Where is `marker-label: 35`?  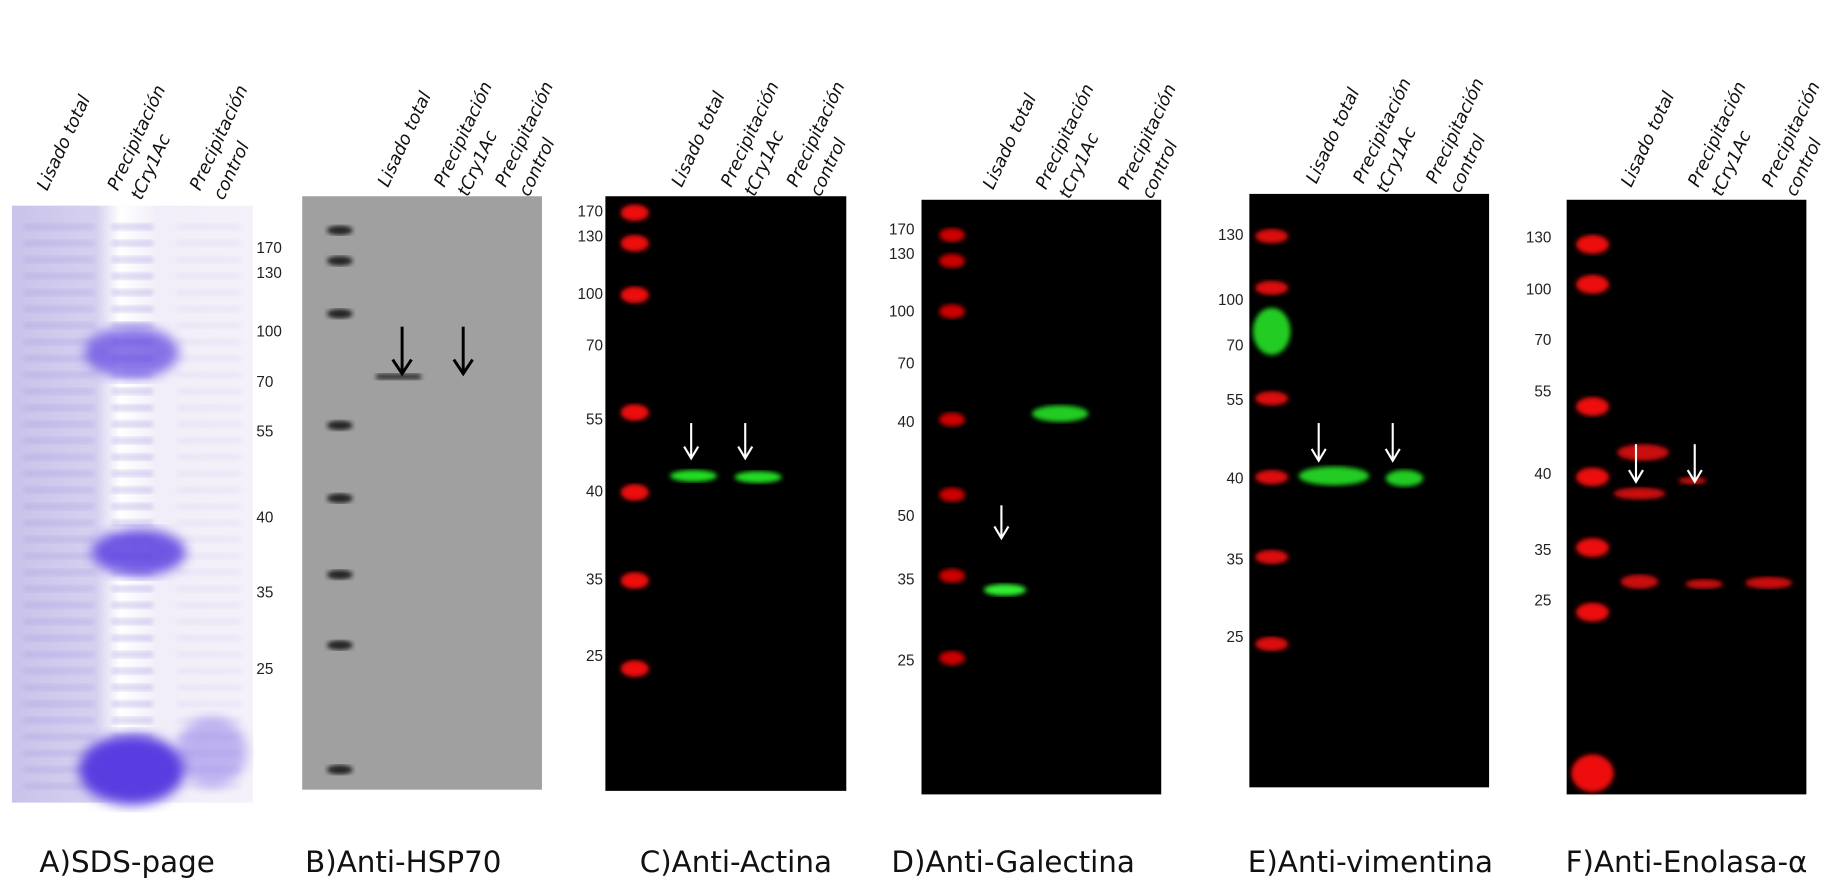 marker-label: 35 is located at coordinates (264, 592).